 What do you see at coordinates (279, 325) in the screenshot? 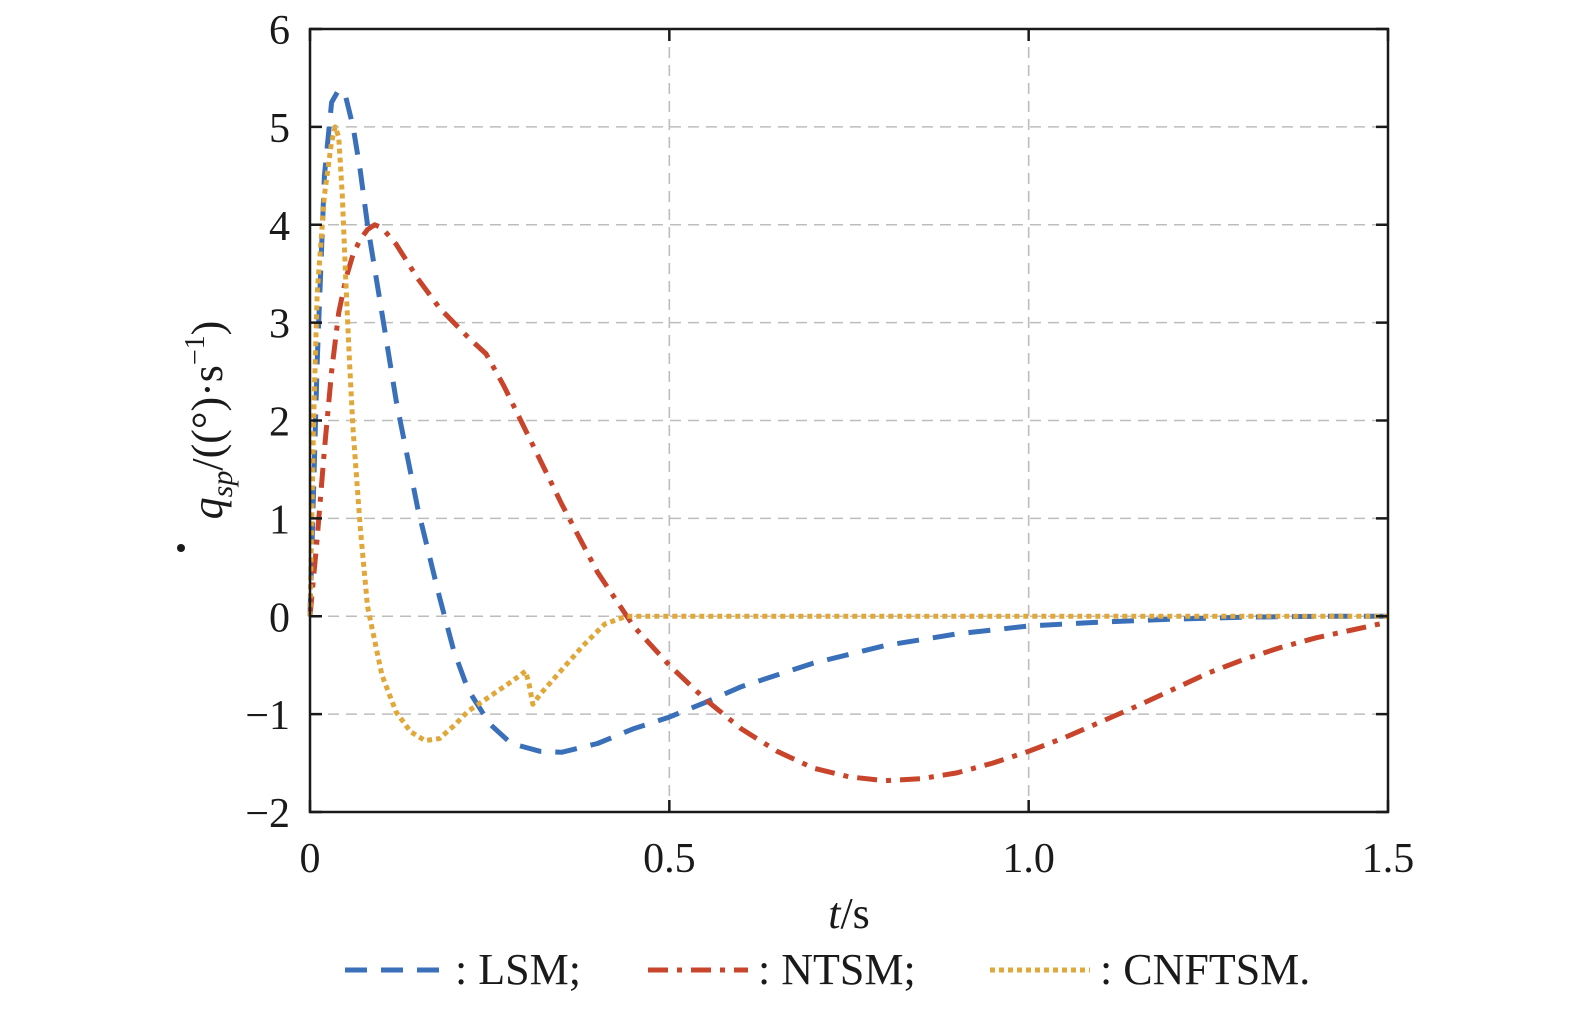
I see `y-tick-label: 3` at bounding box center [279, 325].